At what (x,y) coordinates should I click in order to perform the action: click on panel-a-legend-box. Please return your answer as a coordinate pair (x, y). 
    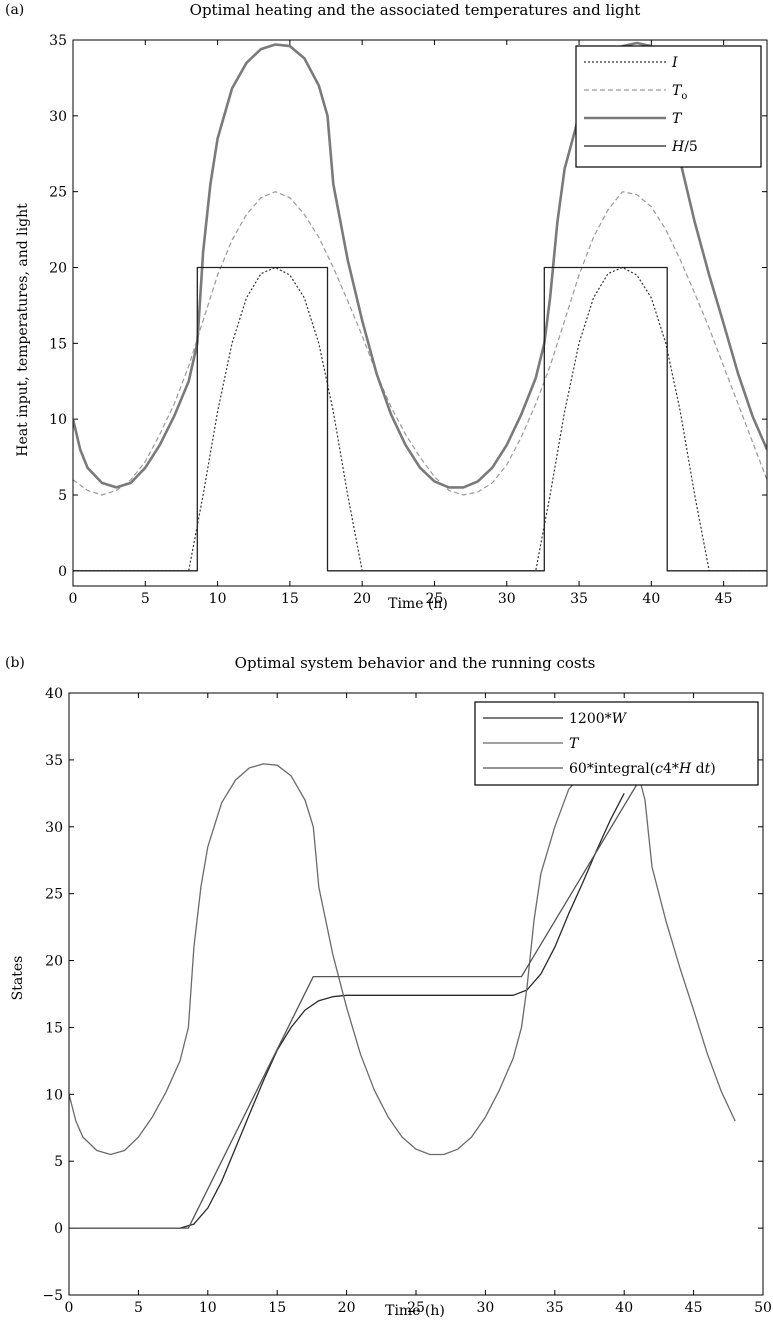
    Looking at the image, I should click on (668, 106).